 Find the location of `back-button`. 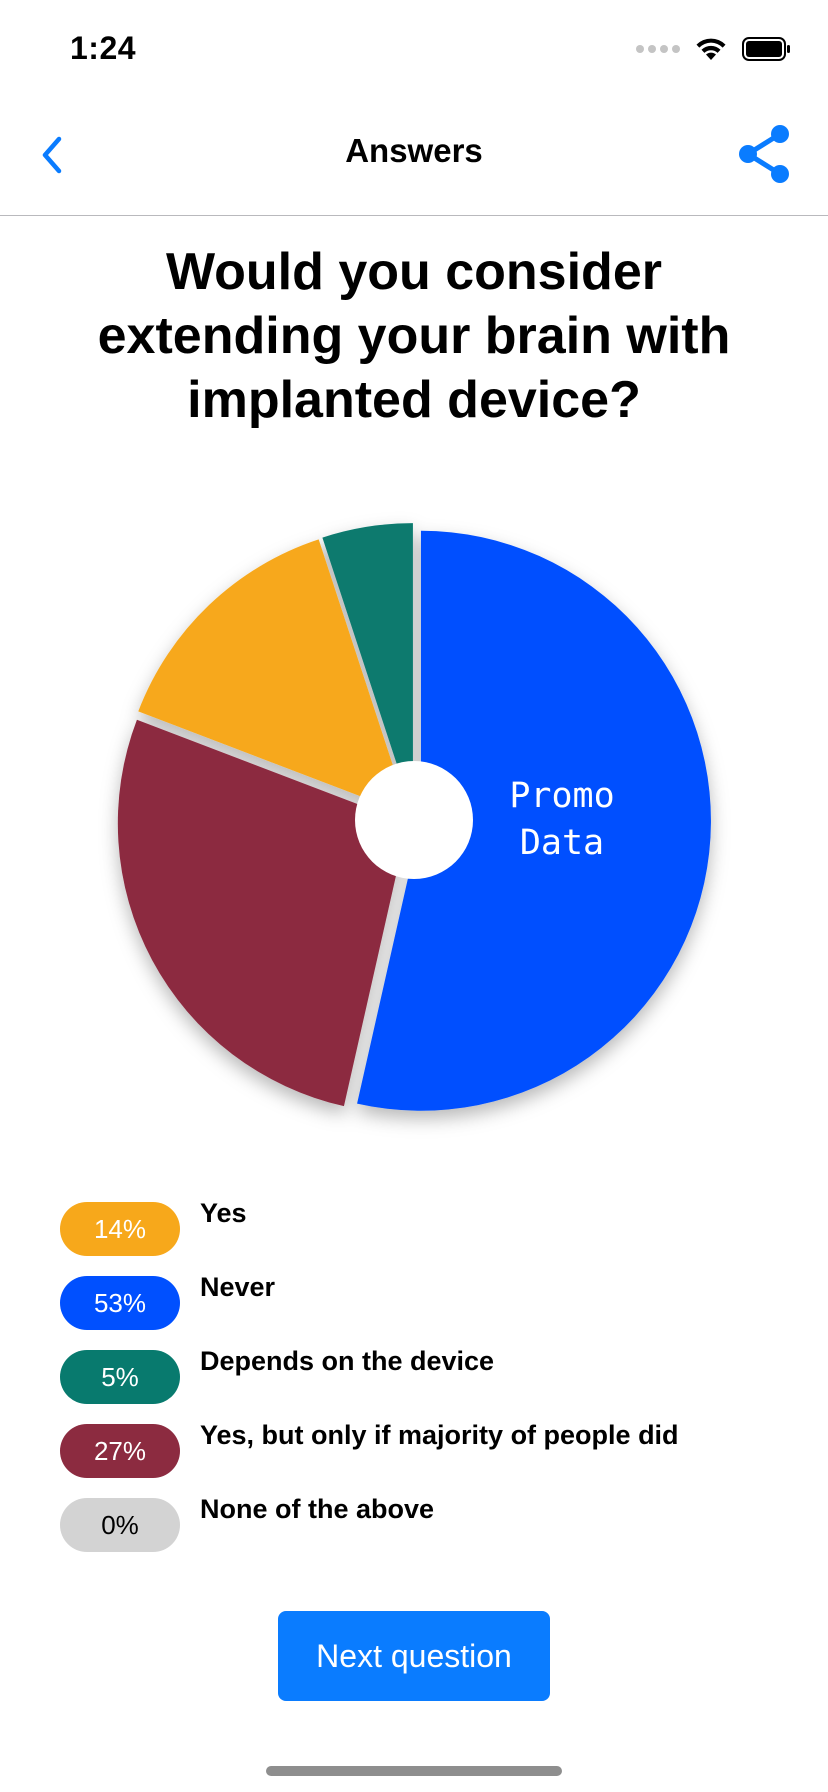

back-button is located at coordinates (52, 155).